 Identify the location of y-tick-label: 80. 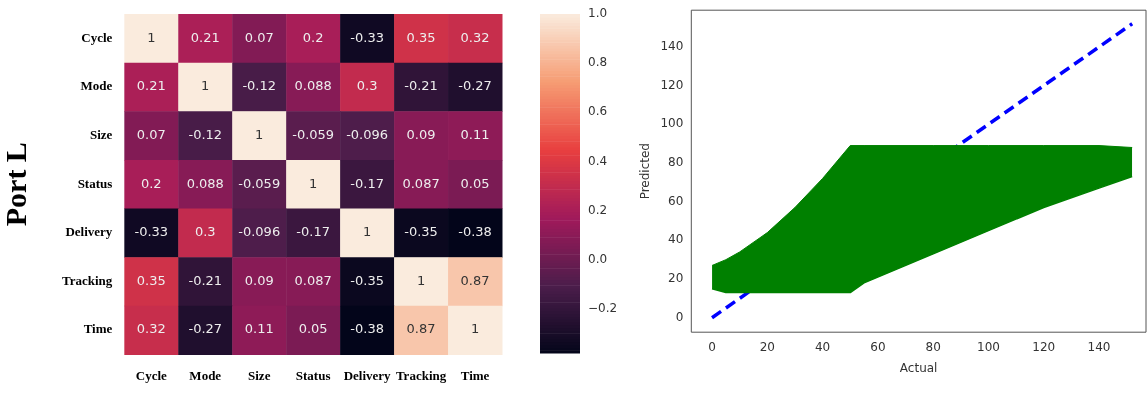
(676, 162).